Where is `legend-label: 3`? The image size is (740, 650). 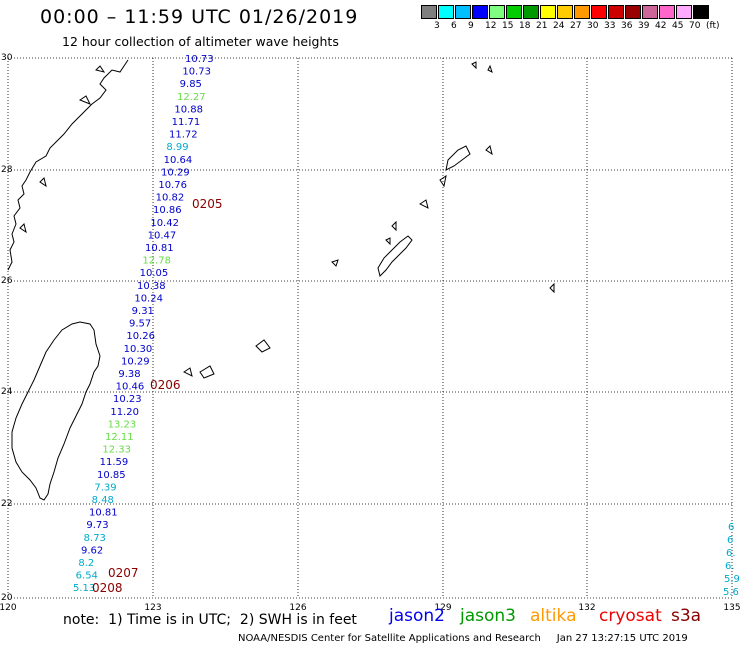 legend-label: 3 is located at coordinates (437, 26).